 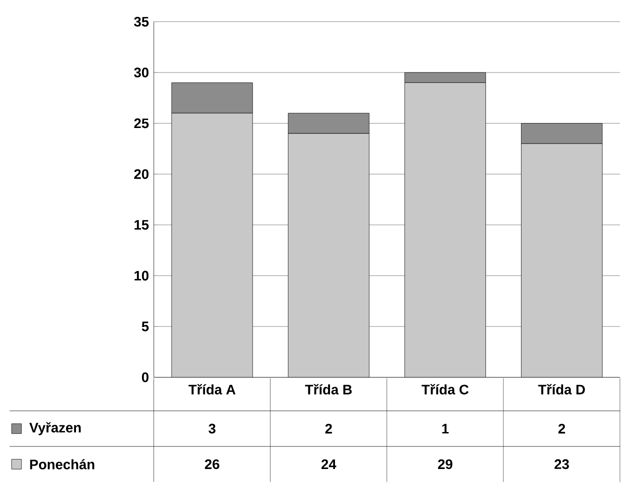 I want to click on data-label: 29, so click(x=445, y=464).